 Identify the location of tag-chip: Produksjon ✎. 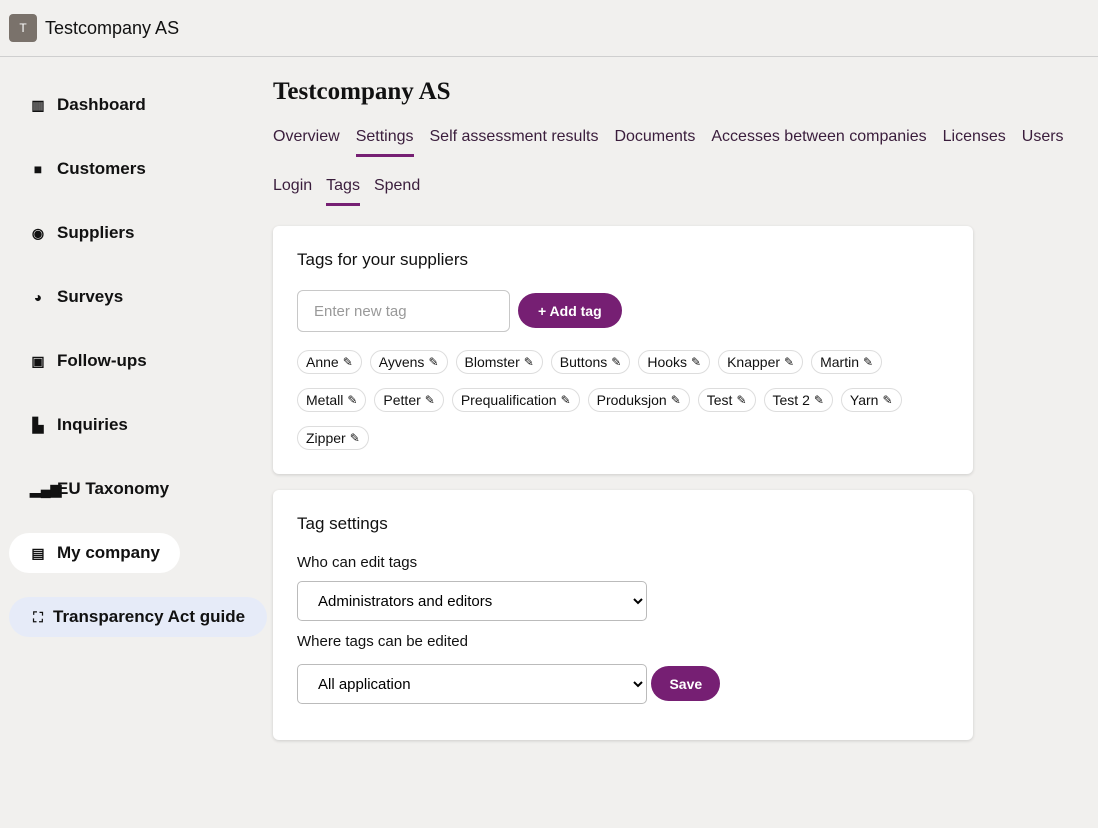
(638, 400).